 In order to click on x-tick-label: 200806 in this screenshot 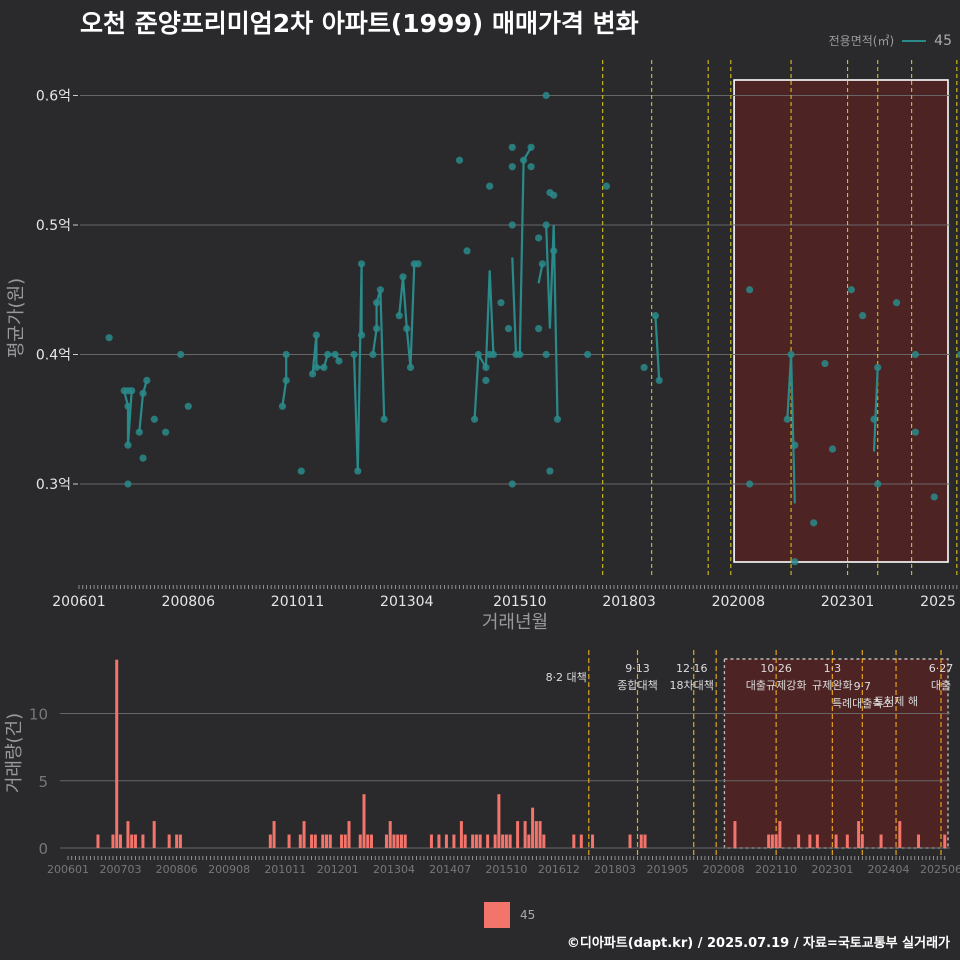, I will do `click(177, 869)`.